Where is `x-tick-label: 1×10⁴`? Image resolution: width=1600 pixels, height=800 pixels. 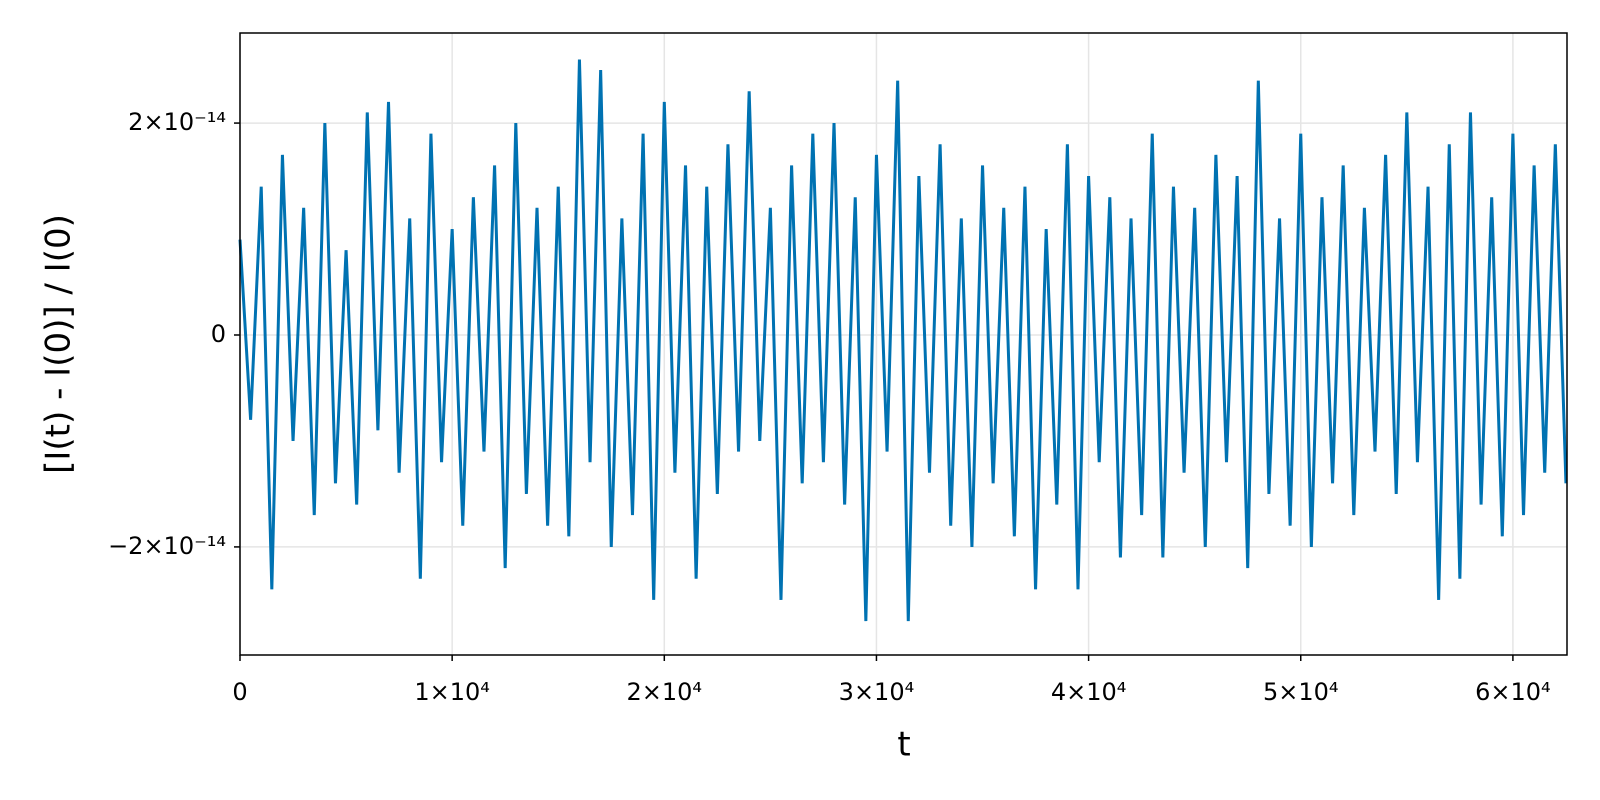
x-tick-label: 1×10⁴ is located at coordinates (452, 692).